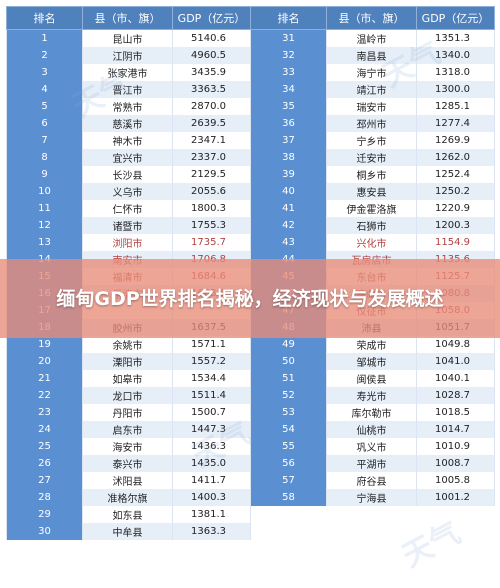 This screenshot has height=588, width=500. I want to click on watermark-text: 天气, so click(431, 545).